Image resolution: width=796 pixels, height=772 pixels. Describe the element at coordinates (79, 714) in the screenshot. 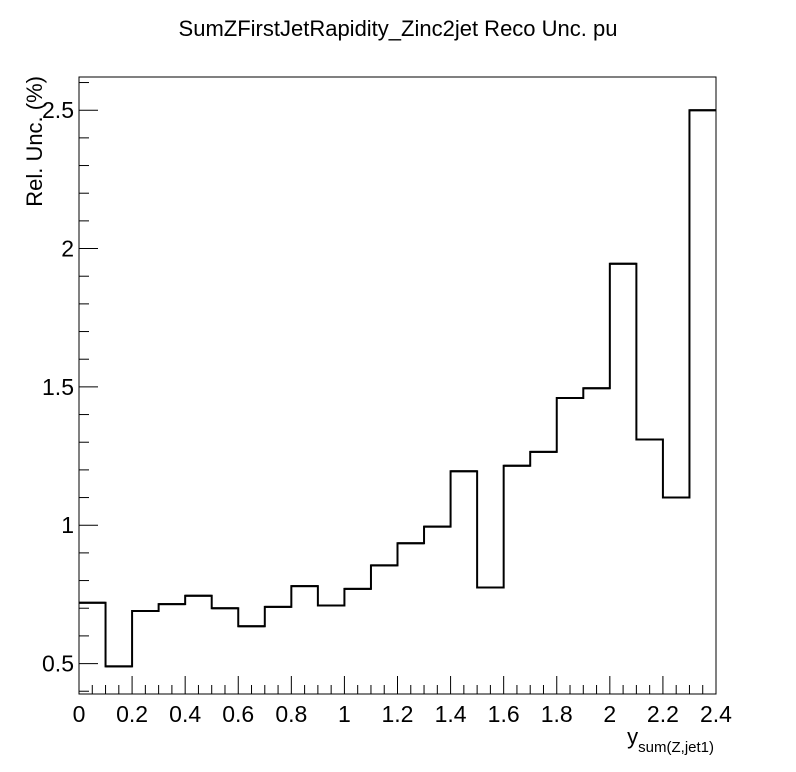

I see `x-tick-label: 0` at that location.